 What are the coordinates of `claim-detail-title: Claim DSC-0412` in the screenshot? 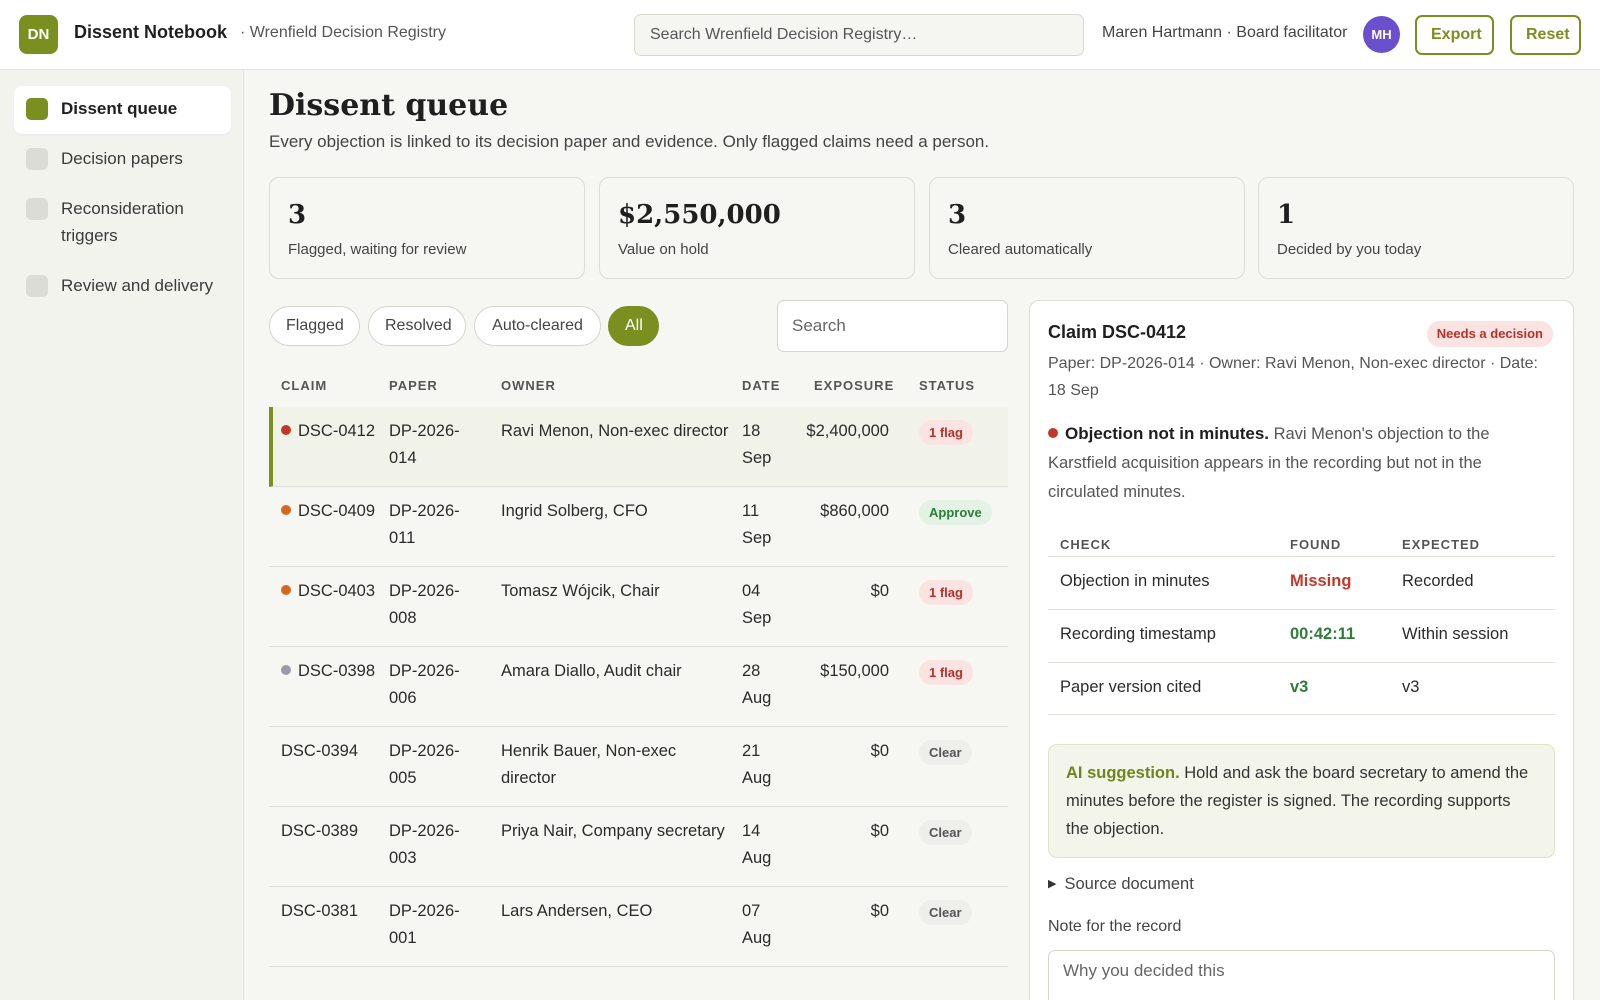 It's located at (1117, 332).